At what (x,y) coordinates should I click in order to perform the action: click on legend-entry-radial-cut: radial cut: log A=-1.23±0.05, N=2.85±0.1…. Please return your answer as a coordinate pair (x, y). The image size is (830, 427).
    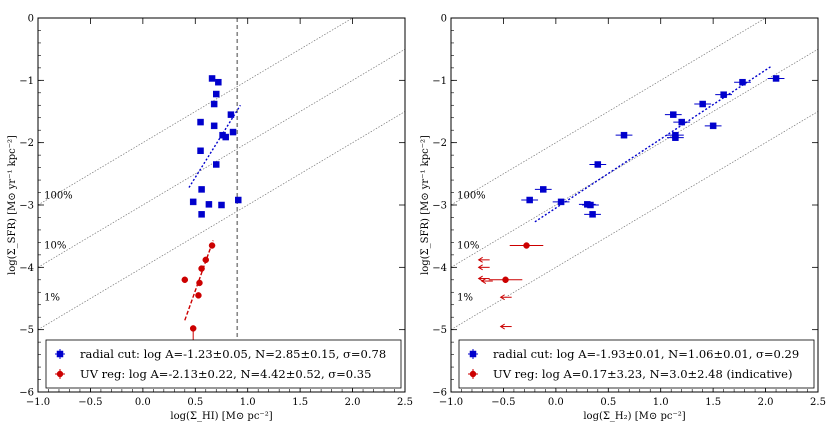
    Looking at the image, I should click on (233, 354).